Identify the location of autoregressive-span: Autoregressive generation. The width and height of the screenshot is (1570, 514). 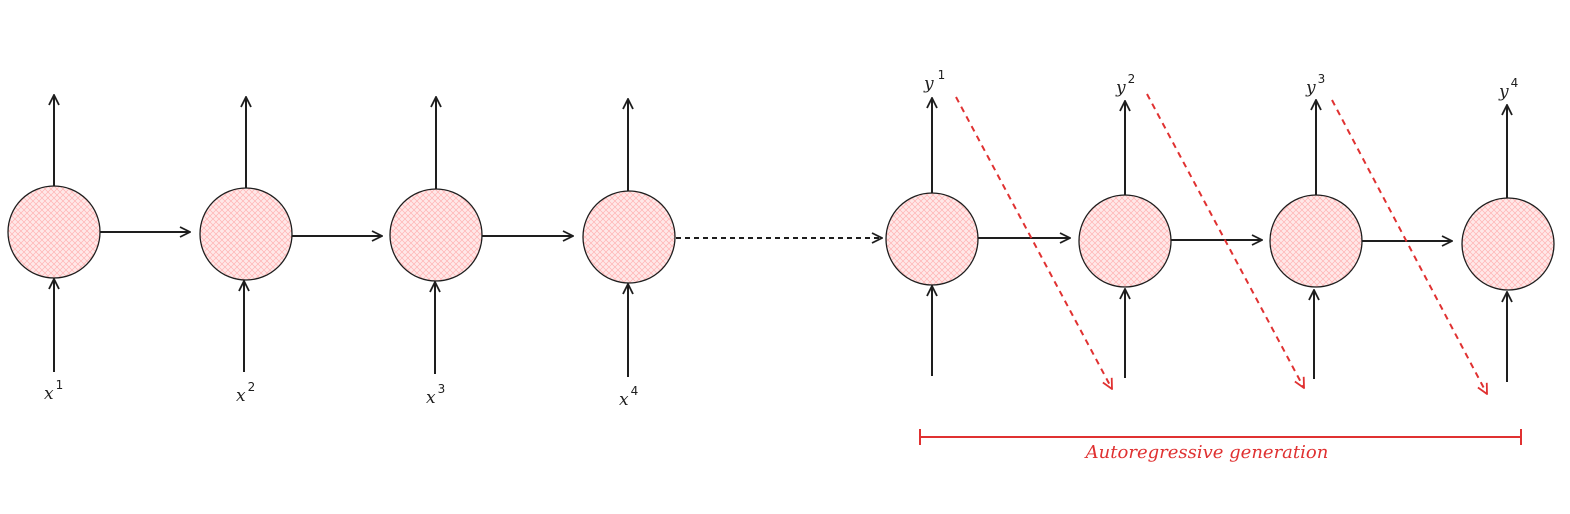
(1220, 446).